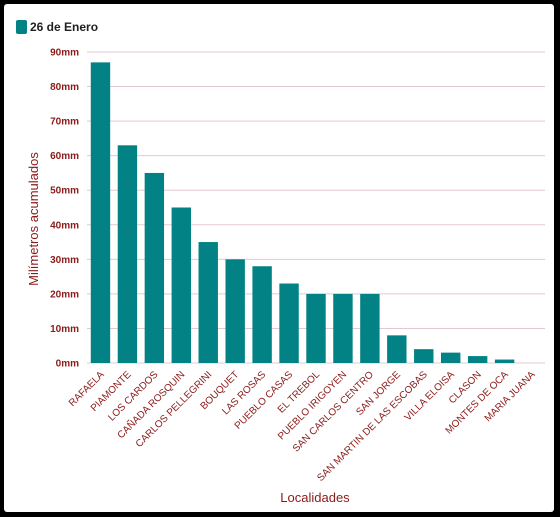 This screenshot has width=560, height=517. I want to click on y-tick-label: 80mm, so click(64, 87).